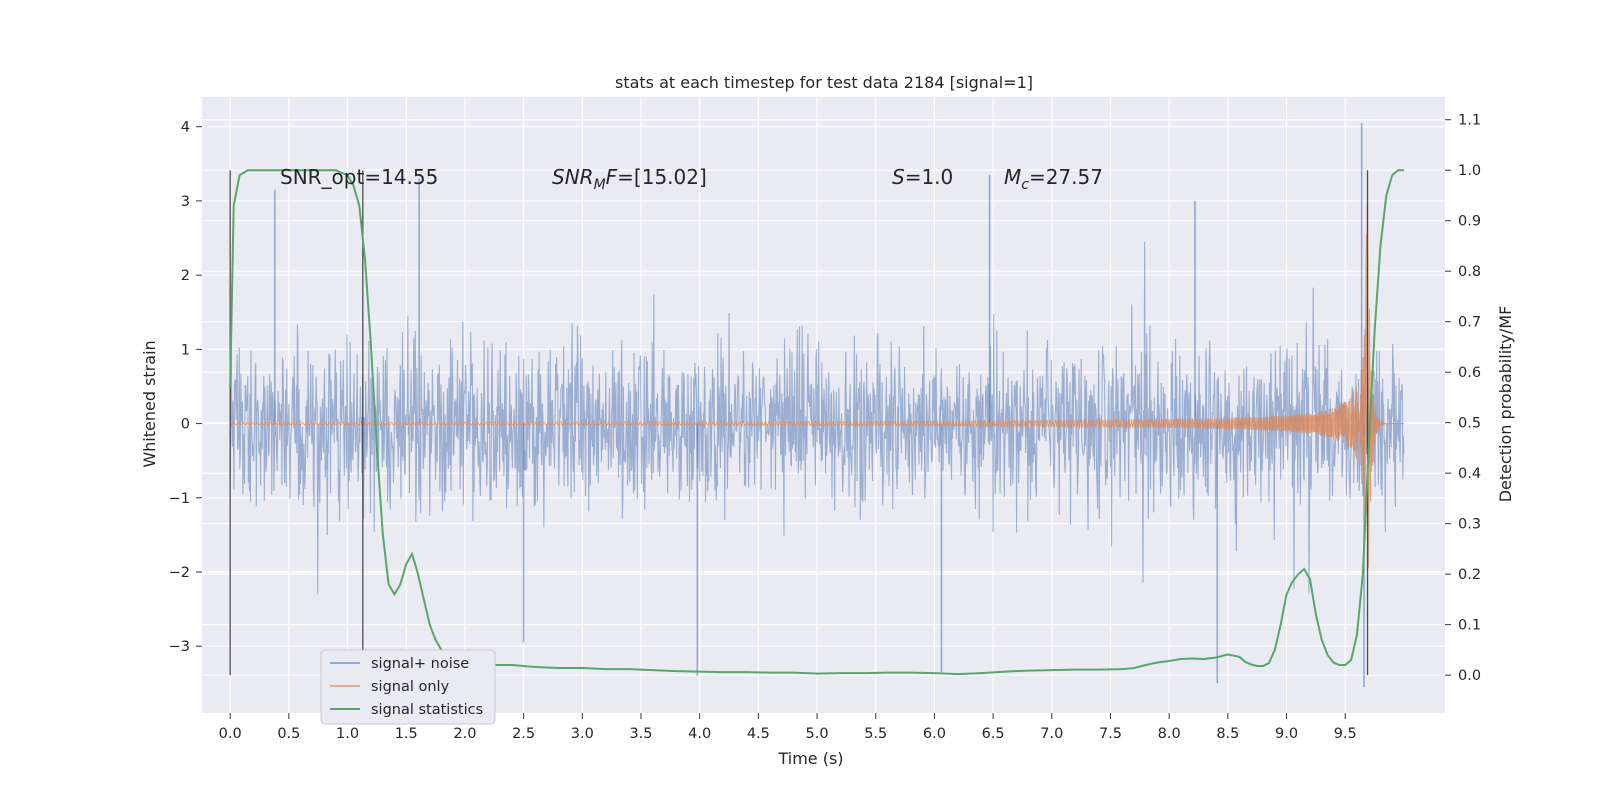  Describe the element at coordinates (1227, 734) in the screenshot. I see `x-tick-label: 8.5` at that location.